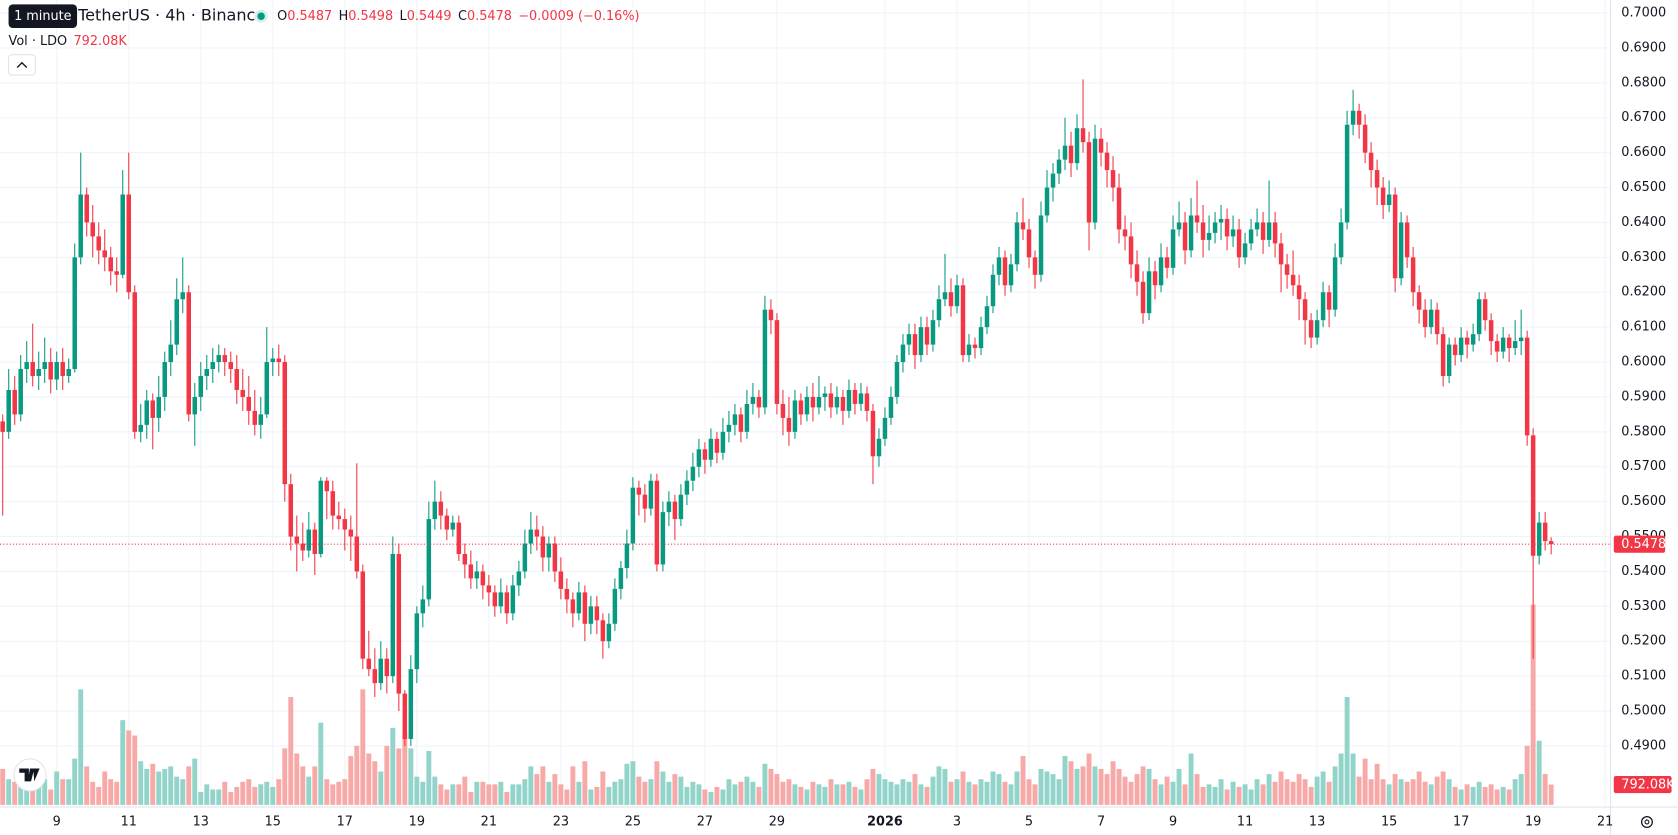  Describe the element at coordinates (1643, 431) in the screenshot. I see `y-tick-label: 0.5800` at that location.